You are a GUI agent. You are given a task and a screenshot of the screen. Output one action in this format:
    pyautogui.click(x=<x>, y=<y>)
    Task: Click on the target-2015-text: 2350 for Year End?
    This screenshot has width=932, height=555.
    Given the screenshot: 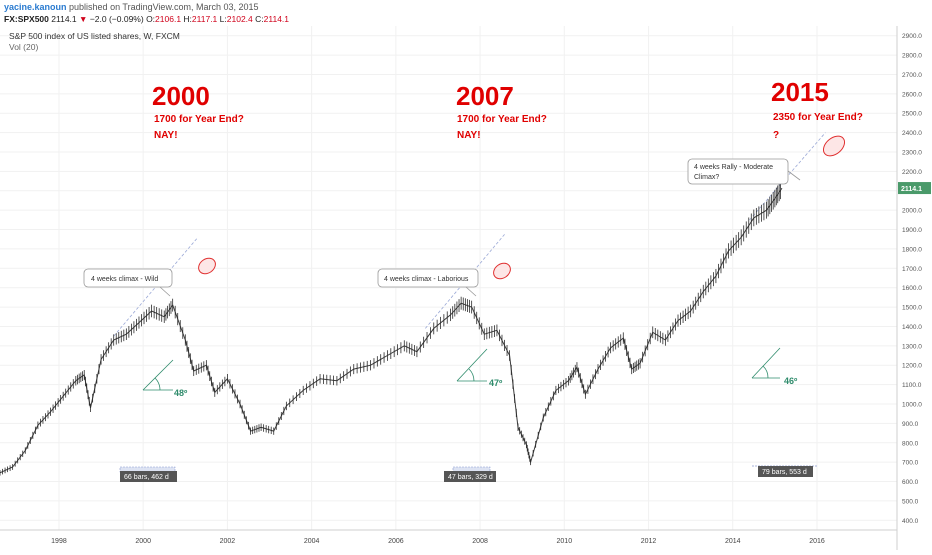 What is the action you would take?
    pyautogui.click(x=818, y=117)
    